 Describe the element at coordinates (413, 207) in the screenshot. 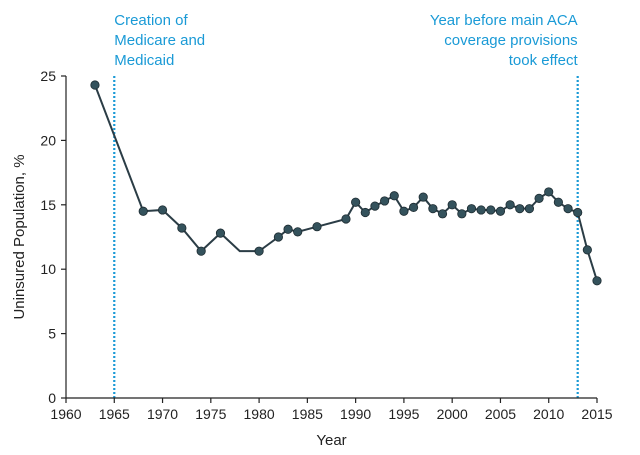

I see `data-point-1996` at that location.